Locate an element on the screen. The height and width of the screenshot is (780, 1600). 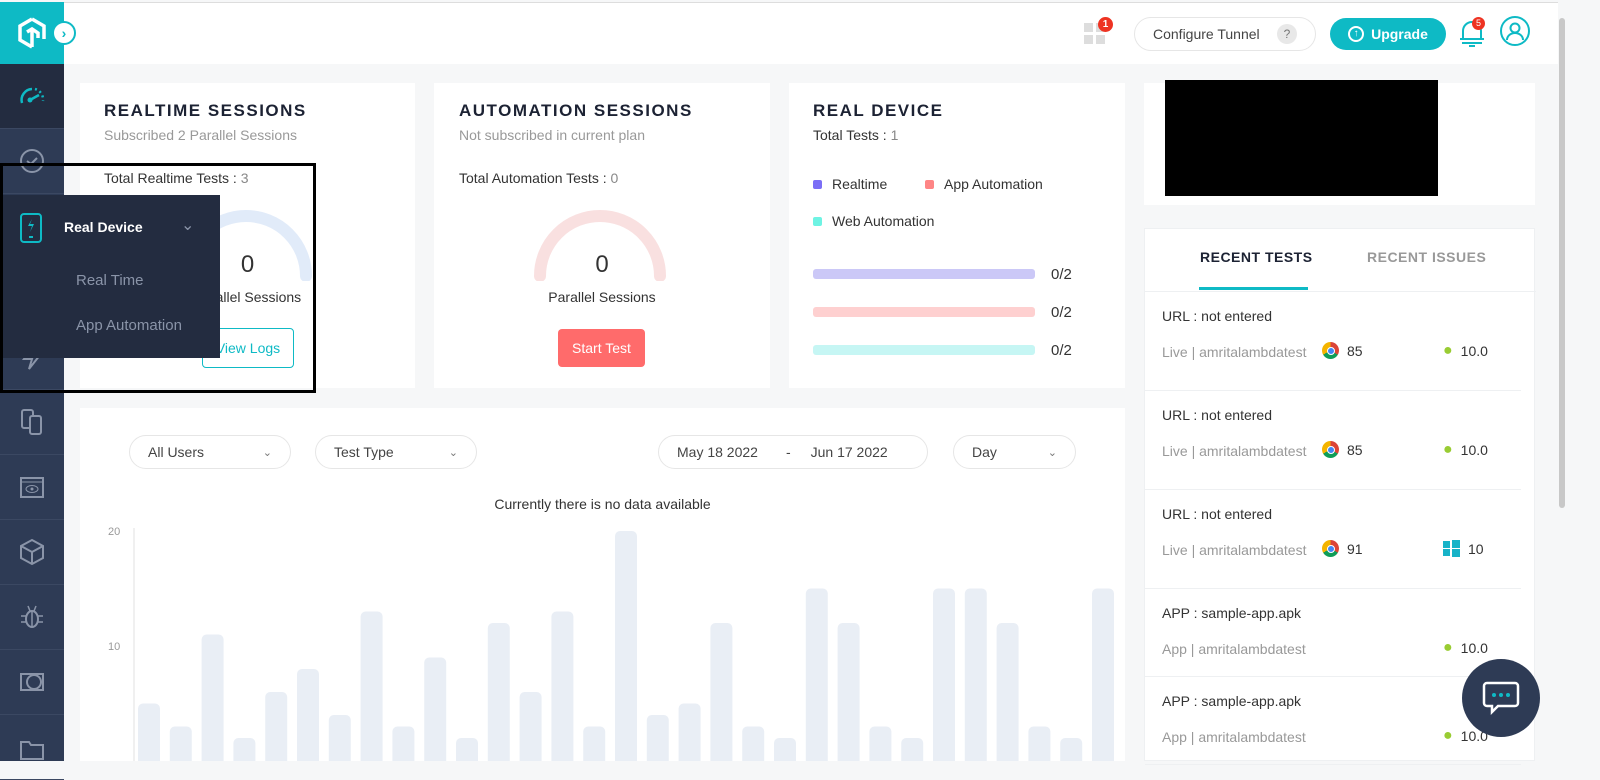
devices-icon is located at coordinates (31, 422).